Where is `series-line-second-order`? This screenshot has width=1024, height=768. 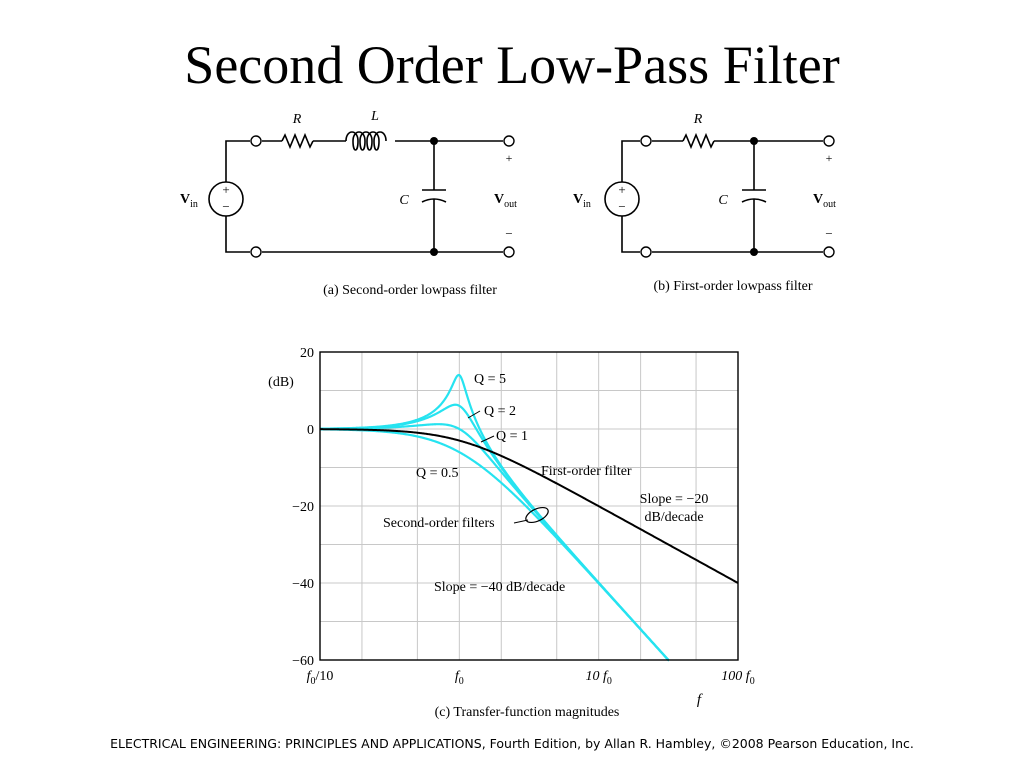 series-line-second-order is located at coordinates (494, 544).